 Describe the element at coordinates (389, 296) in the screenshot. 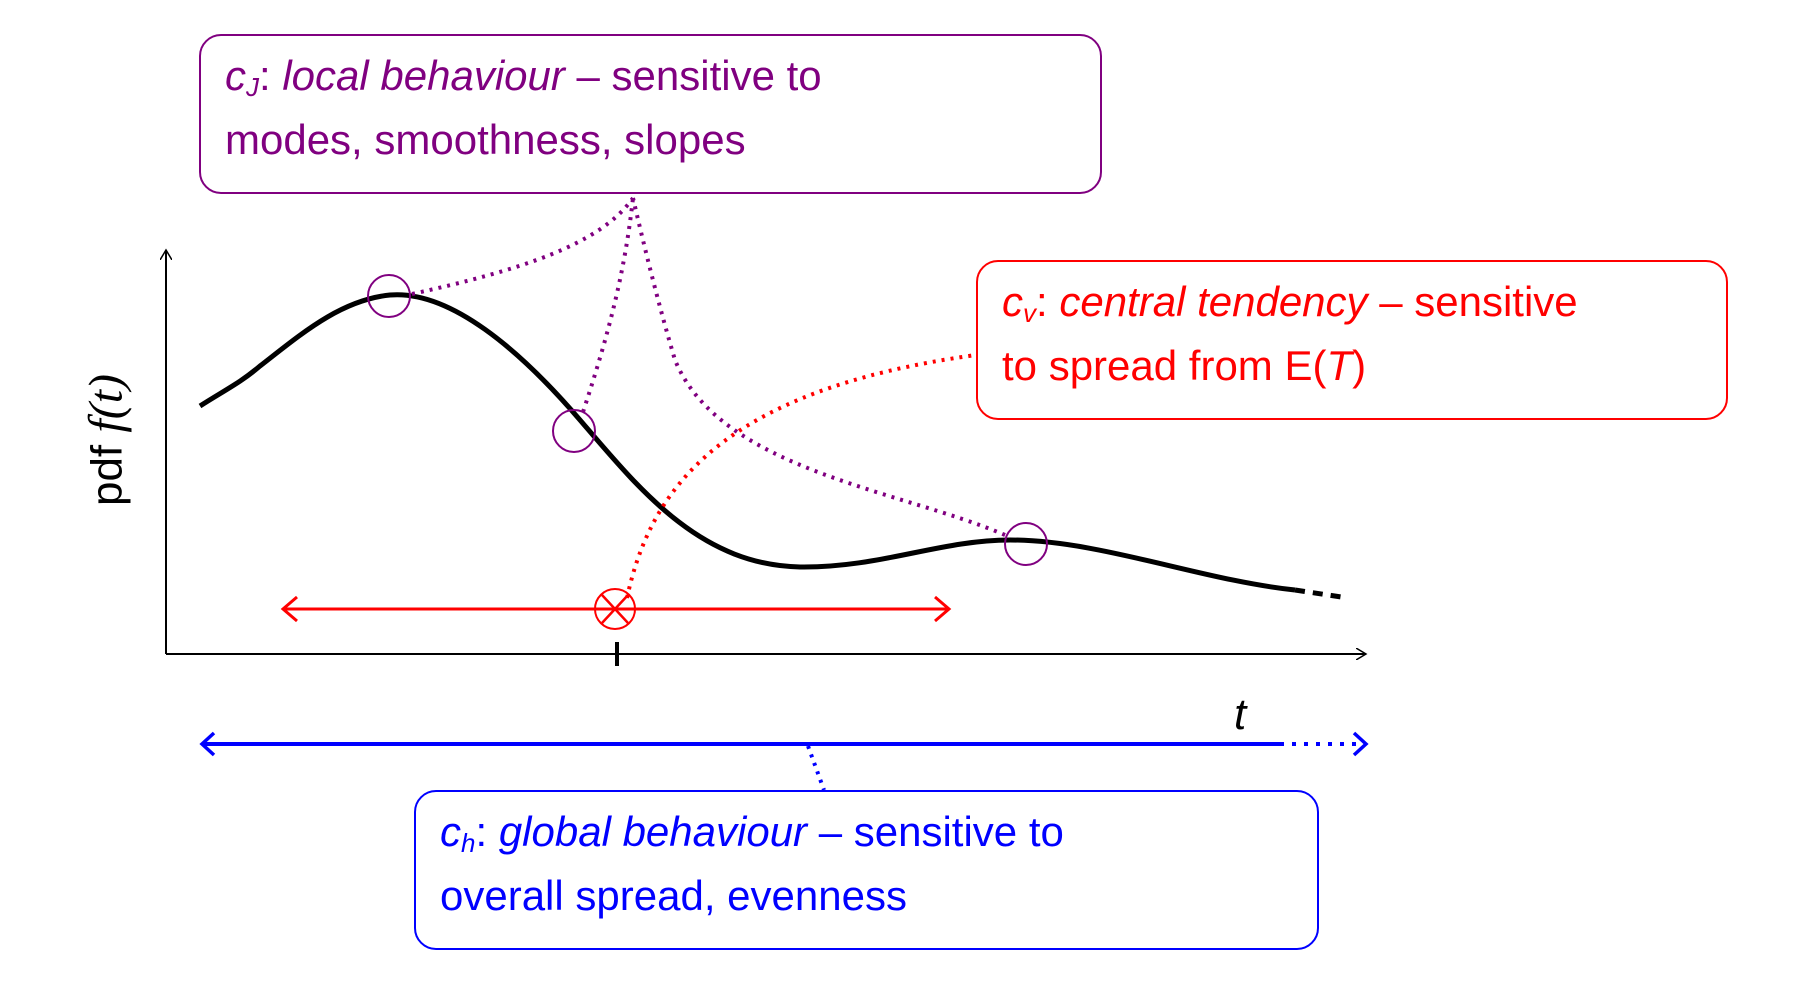

I see `cj-marker-mode` at that location.